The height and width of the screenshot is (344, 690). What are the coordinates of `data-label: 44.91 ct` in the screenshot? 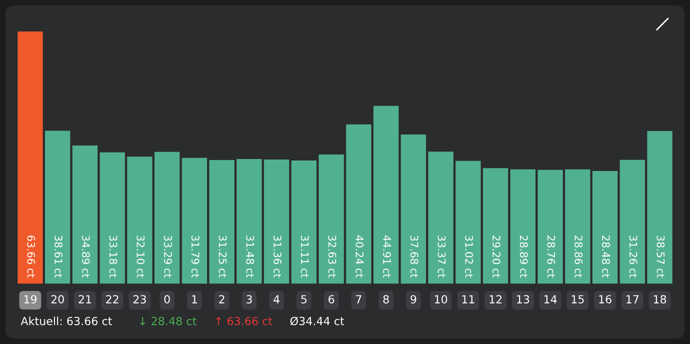 It's located at (387, 256).